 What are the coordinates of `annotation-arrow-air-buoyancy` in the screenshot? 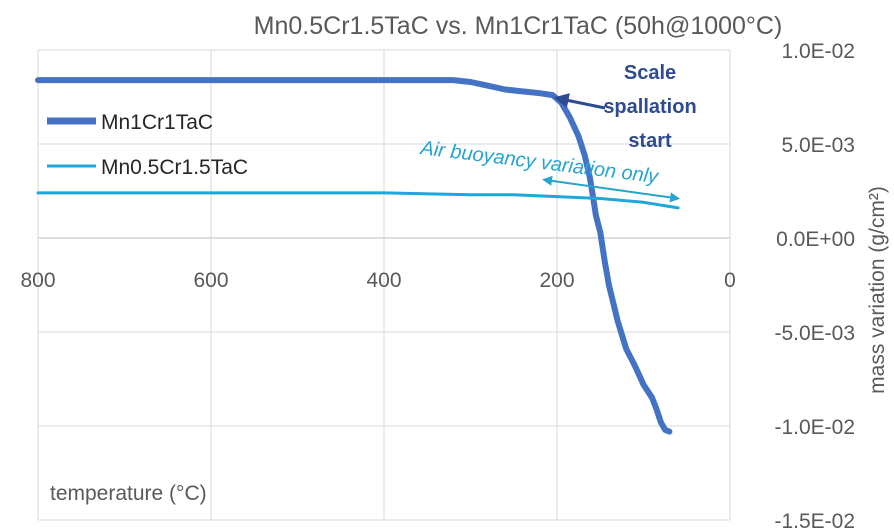 It's located at (611, 189).